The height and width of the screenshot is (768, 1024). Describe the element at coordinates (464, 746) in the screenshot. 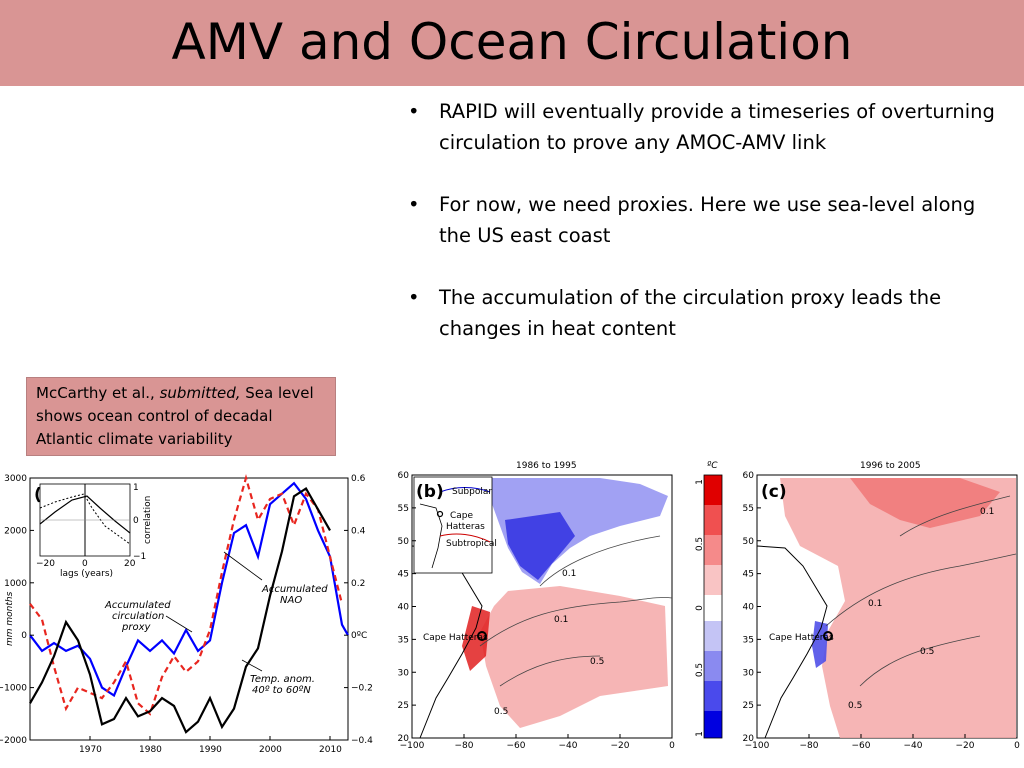

I see `panel-b-x-tick-1: −80` at that location.